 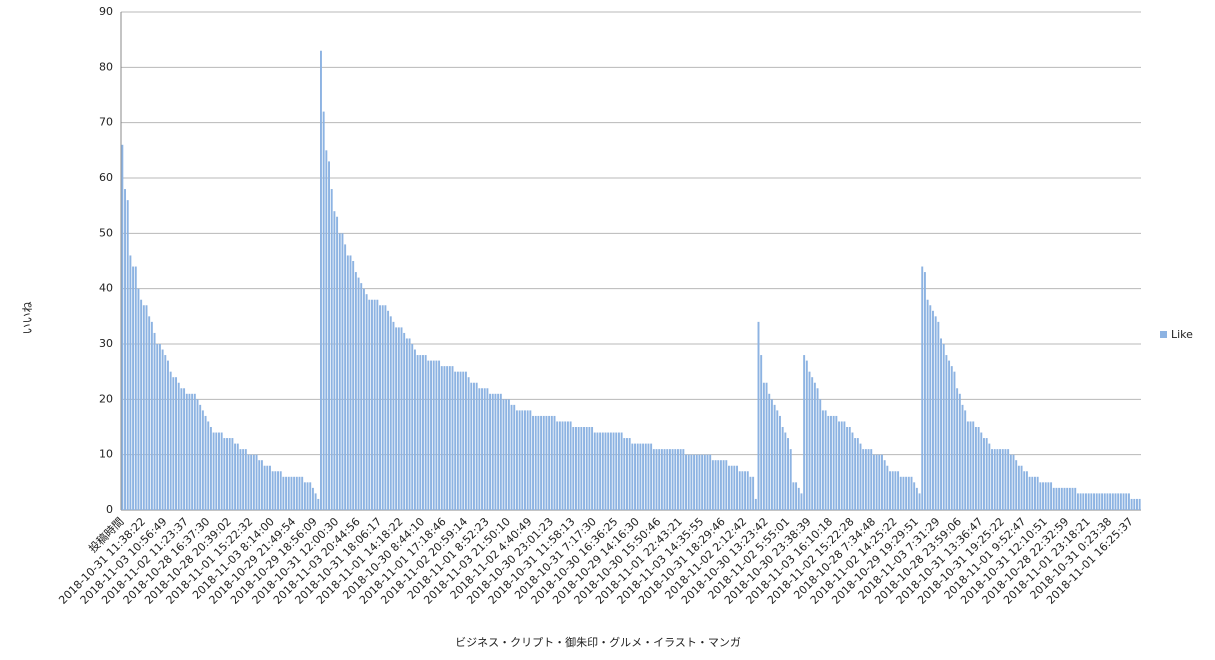 I want to click on x-axis-title: ビジネス・クリプト・御朱印・グルメ・イラスト・マンガ, so click(x=598, y=642).